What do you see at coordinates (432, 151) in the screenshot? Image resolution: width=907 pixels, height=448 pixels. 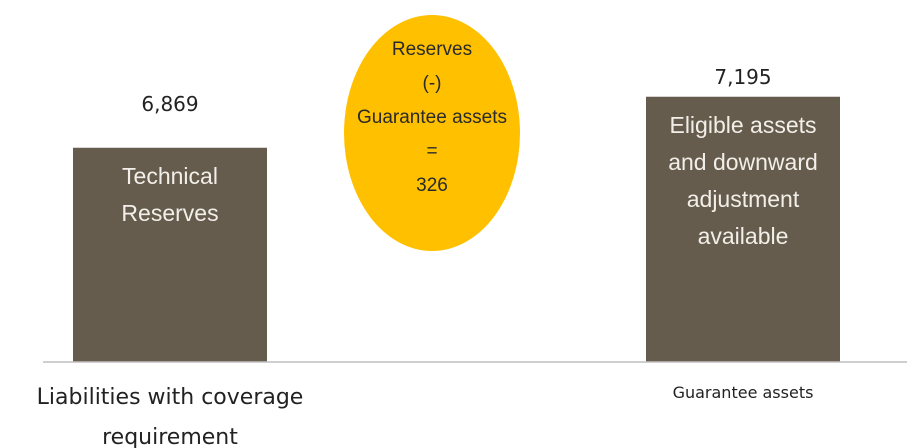 I see `annotation-text: =` at bounding box center [432, 151].